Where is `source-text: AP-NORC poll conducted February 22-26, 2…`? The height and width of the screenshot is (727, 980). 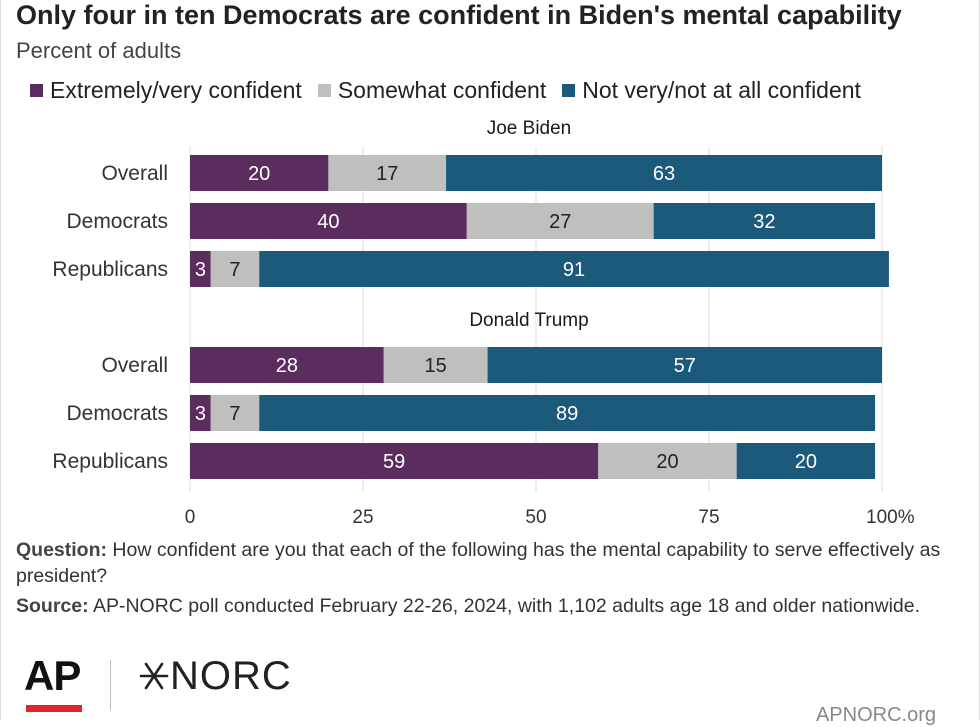
source-text: AP-NORC poll conducted February 22-26, 2… is located at coordinates (504, 606).